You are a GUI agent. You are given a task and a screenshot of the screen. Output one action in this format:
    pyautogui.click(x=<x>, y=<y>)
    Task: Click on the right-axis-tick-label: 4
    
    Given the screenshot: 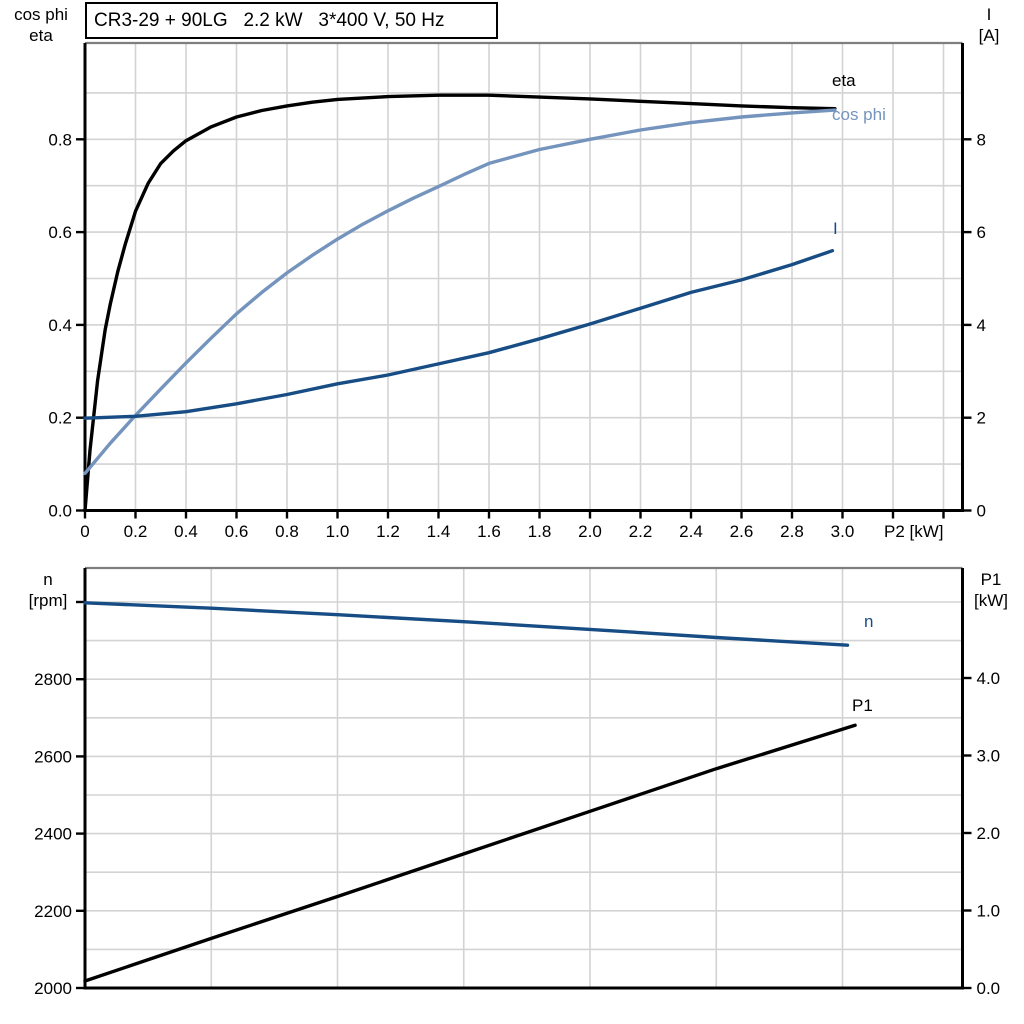 What is the action you would take?
    pyautogui.click(x=981, y=325)
    